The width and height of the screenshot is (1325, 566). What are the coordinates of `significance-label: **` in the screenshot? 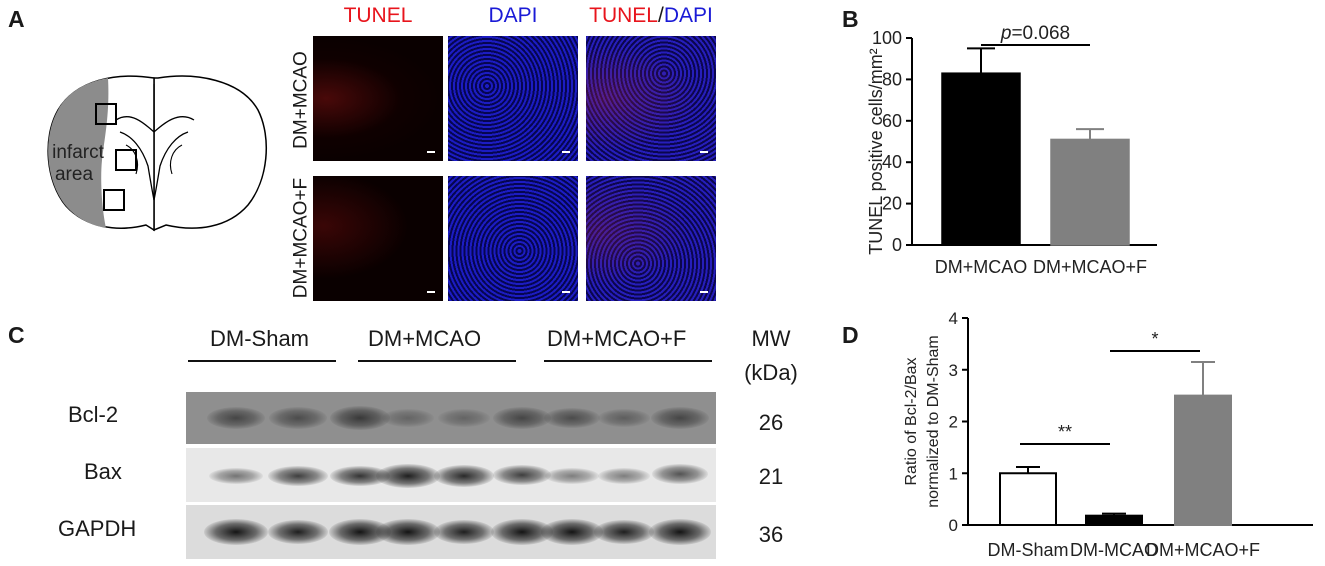 It's located at (1065, 432).